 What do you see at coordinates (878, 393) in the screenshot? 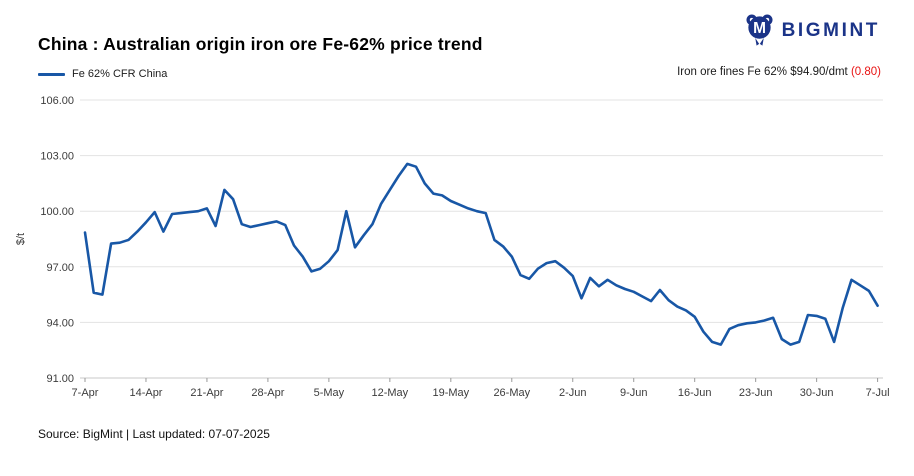
I see `x-tick-label: 7-Jul` at bounding box center [878, 393].